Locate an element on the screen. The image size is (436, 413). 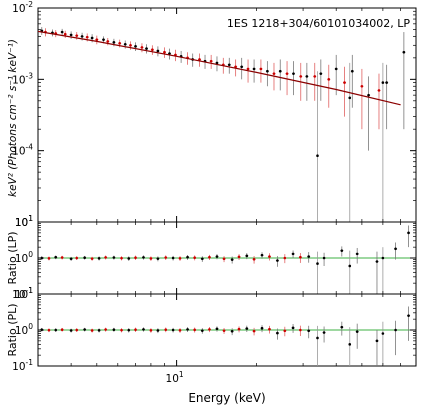
ratio-lp-plot-area is located at coordinates (227, 259).